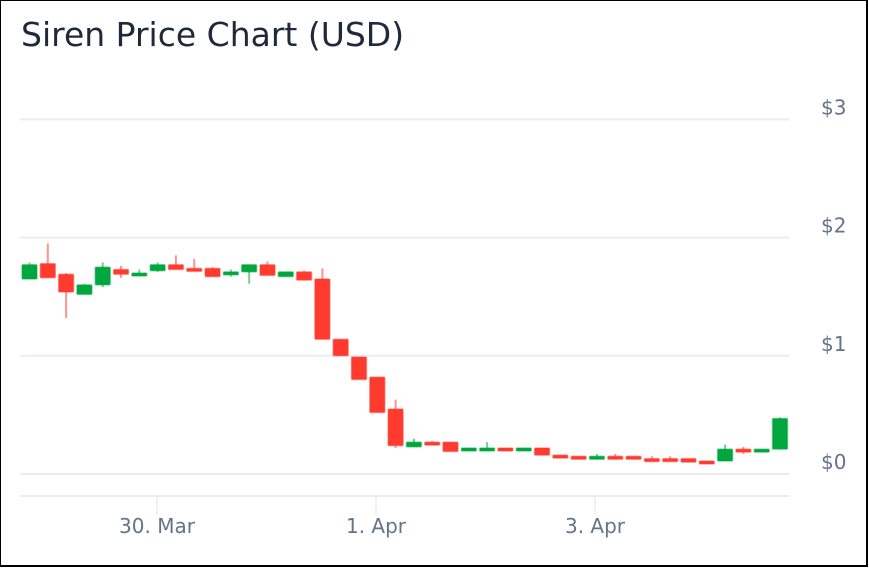 This screenshot has width=869, height=568. What do you see at coordinates (833, 462) in the screenshot?
I see `y-tick-label: $0` at bounding box center [833, 462].